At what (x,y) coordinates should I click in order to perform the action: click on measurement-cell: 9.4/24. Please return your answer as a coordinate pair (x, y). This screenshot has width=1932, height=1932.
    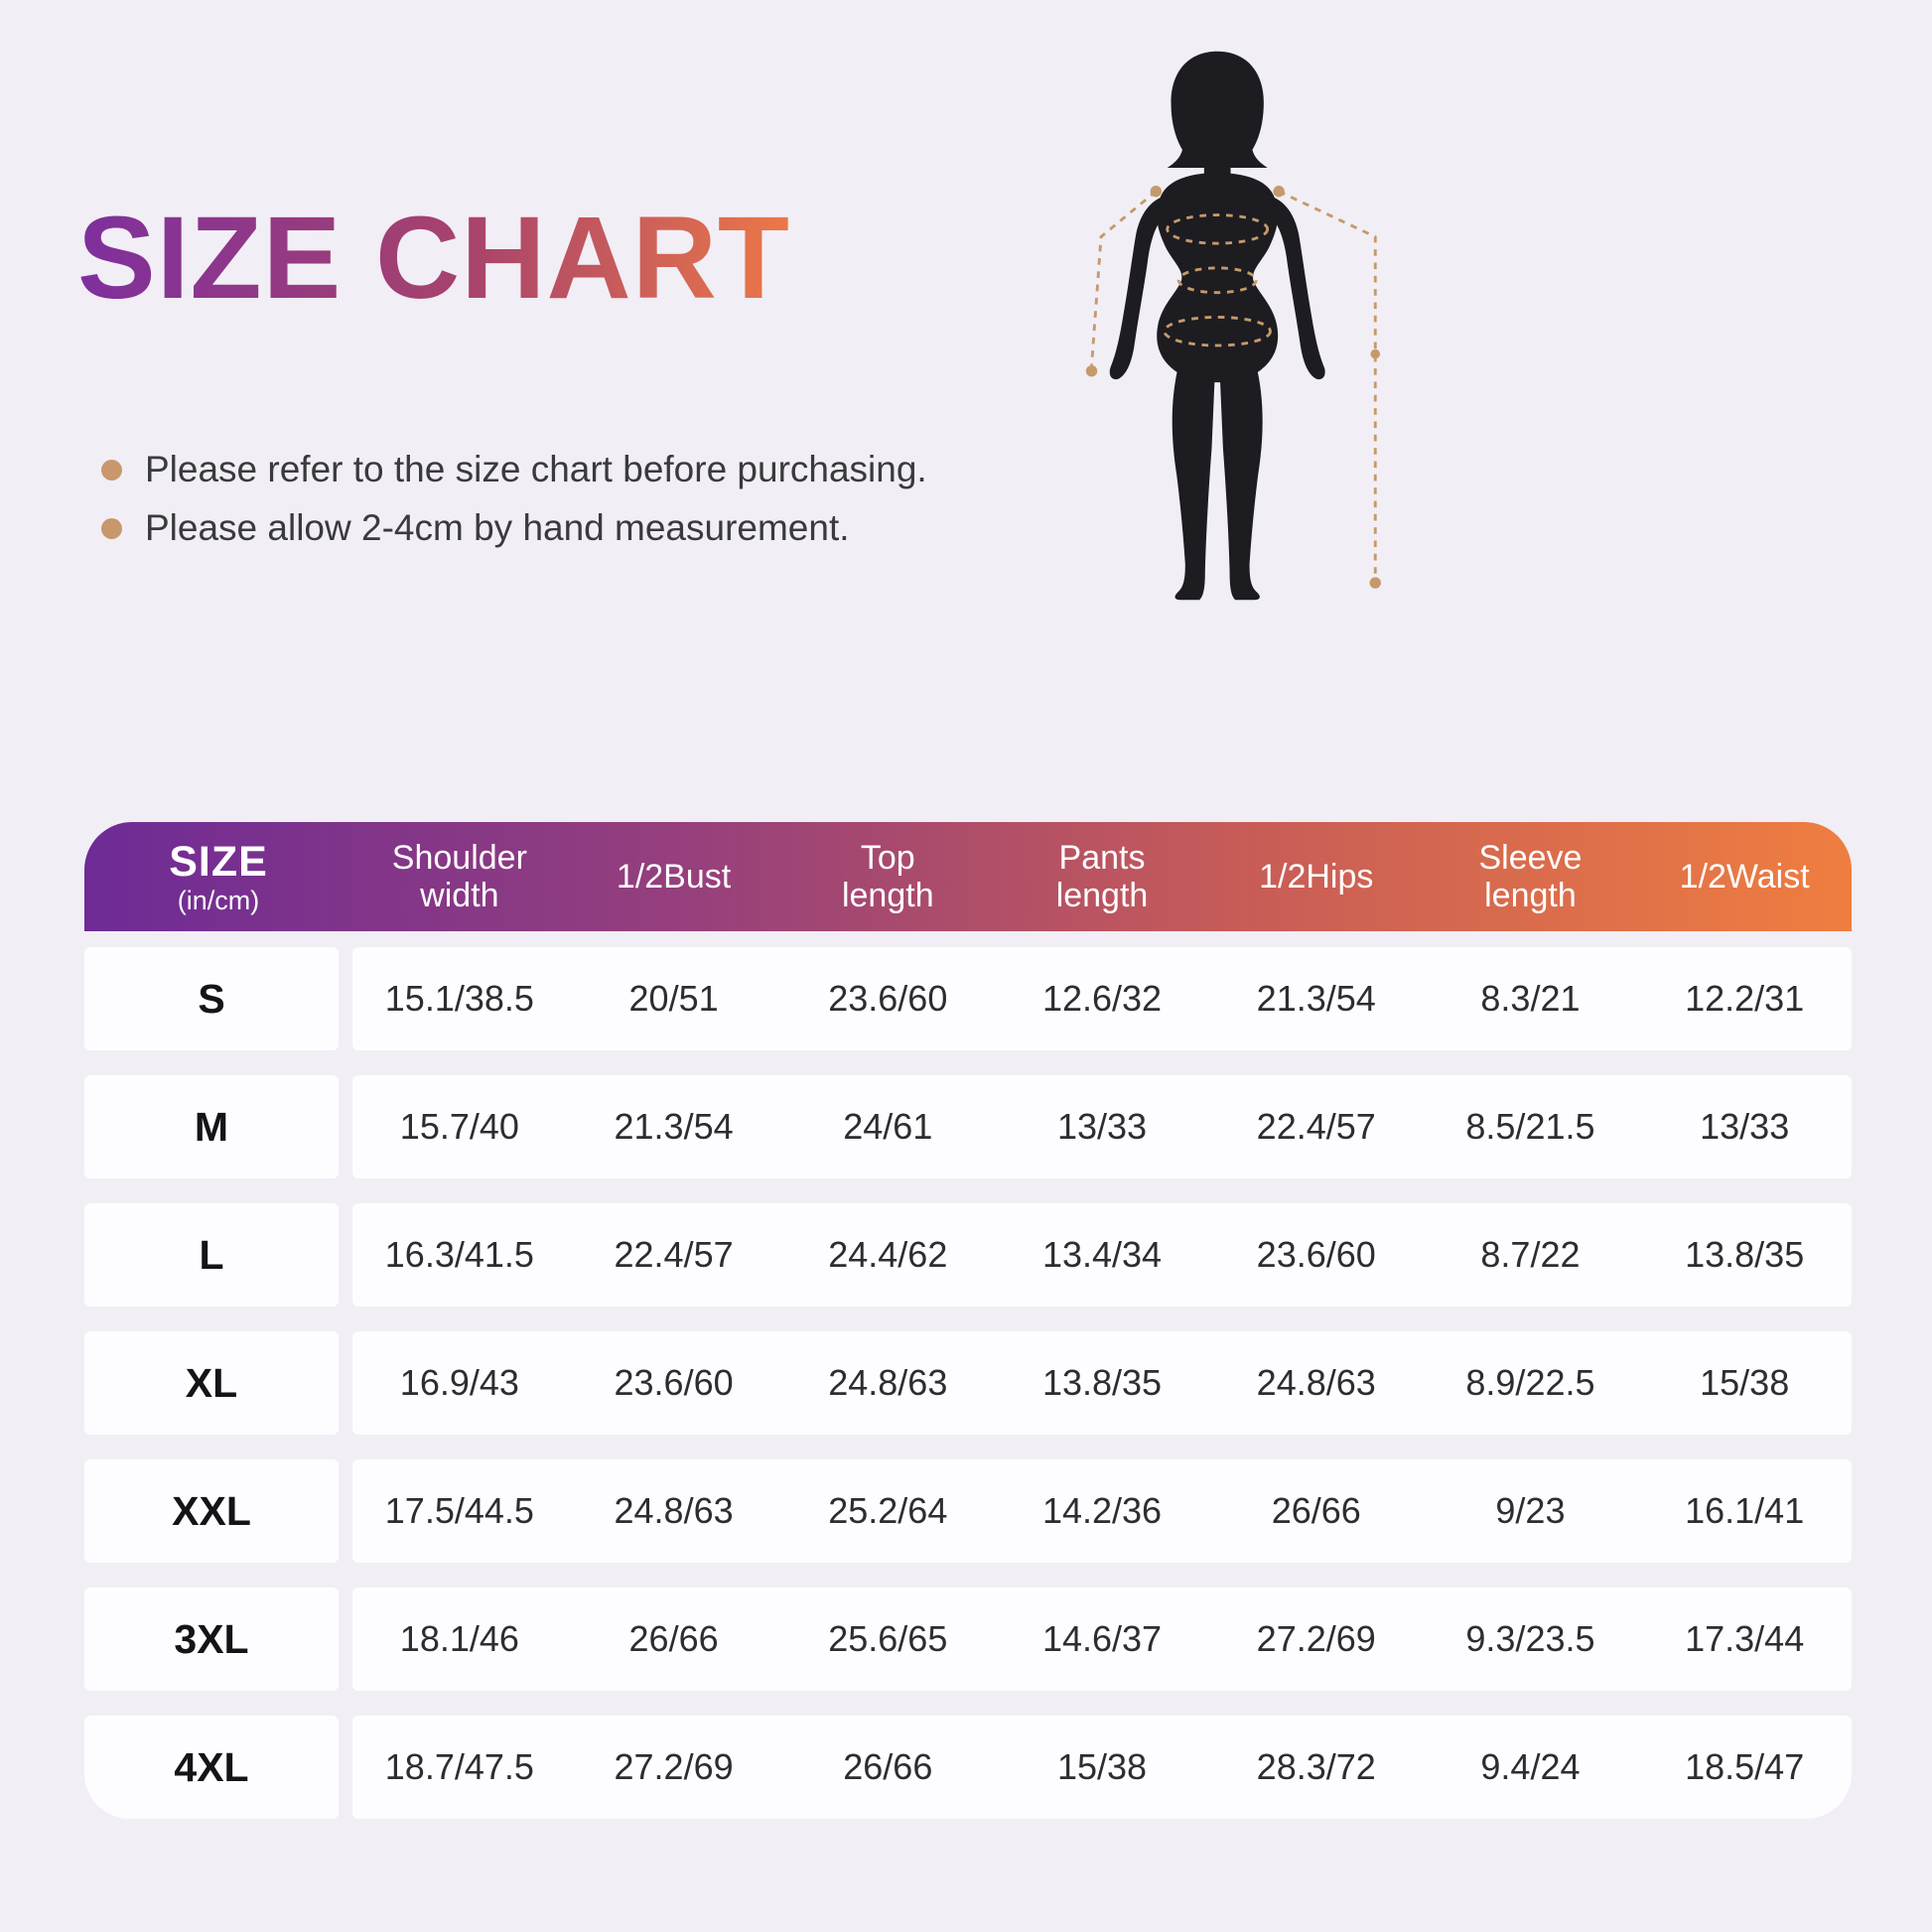
    Looking at the image, I should click on (1531, 1767).